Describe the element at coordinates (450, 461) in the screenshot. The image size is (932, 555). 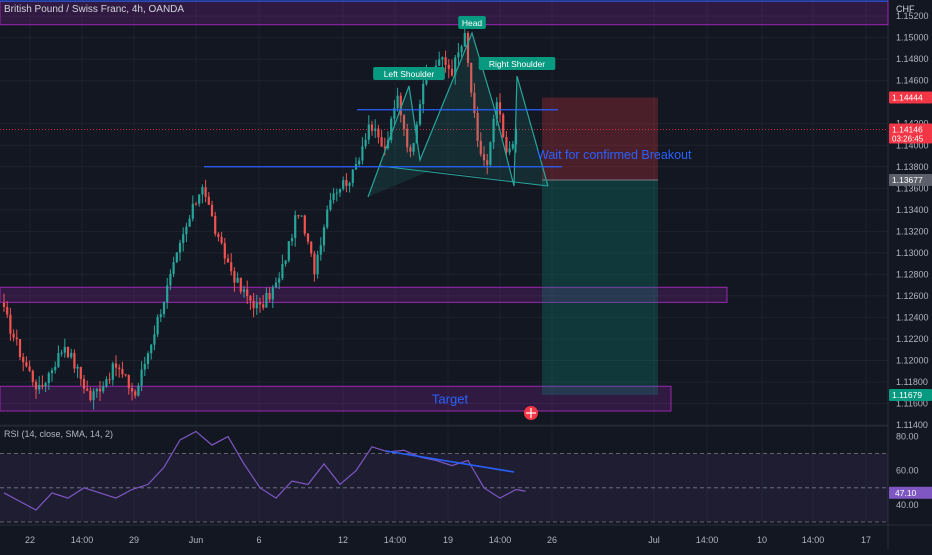
I see `rsi-divergence-line` at that location.